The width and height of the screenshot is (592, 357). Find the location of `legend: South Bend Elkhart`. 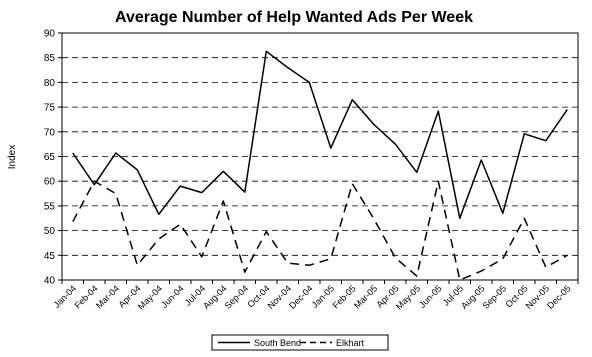

legend: South Bend Elkhart is located at coordinates (300, 342).